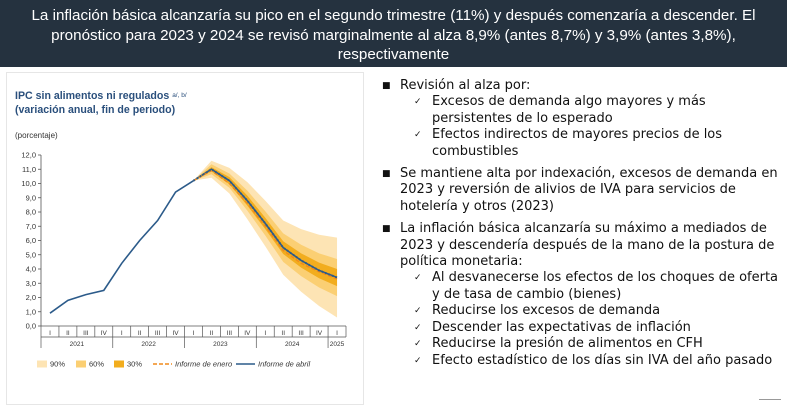  I want to click on y-tick-label: 10,0, so click(28, 183).